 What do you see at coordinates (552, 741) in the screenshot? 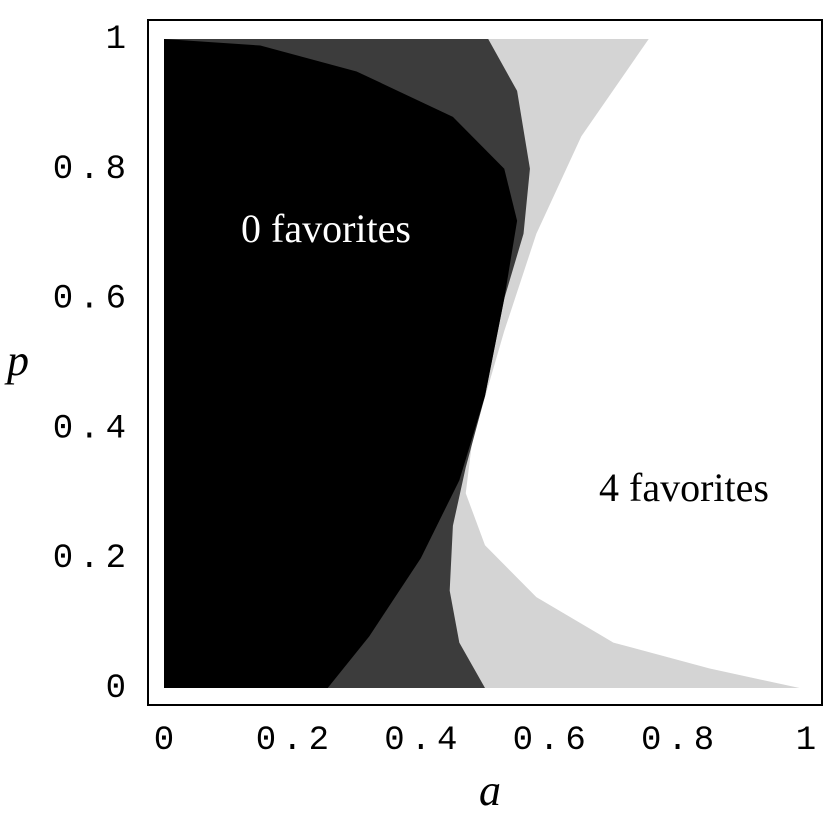
I see `x-tick-label: 0.6` at bounding box center [552, 741].